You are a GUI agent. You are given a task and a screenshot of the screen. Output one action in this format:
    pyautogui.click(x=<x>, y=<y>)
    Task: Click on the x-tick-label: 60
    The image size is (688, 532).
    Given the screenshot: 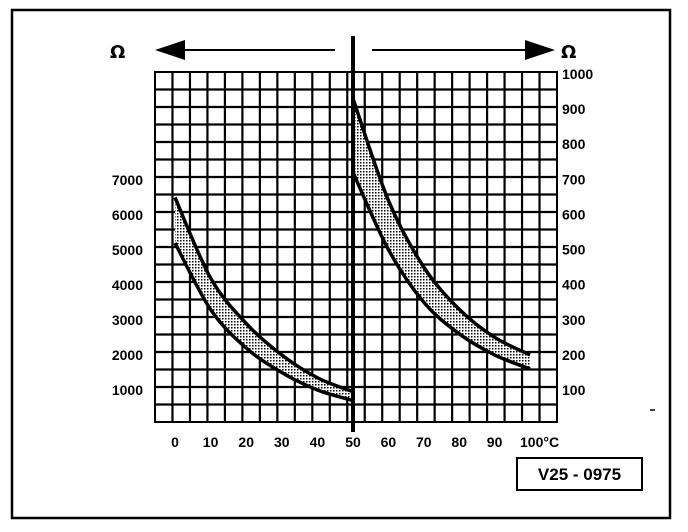 What is the action you would take?
    pyautogui.click(x=389, y=442)
    